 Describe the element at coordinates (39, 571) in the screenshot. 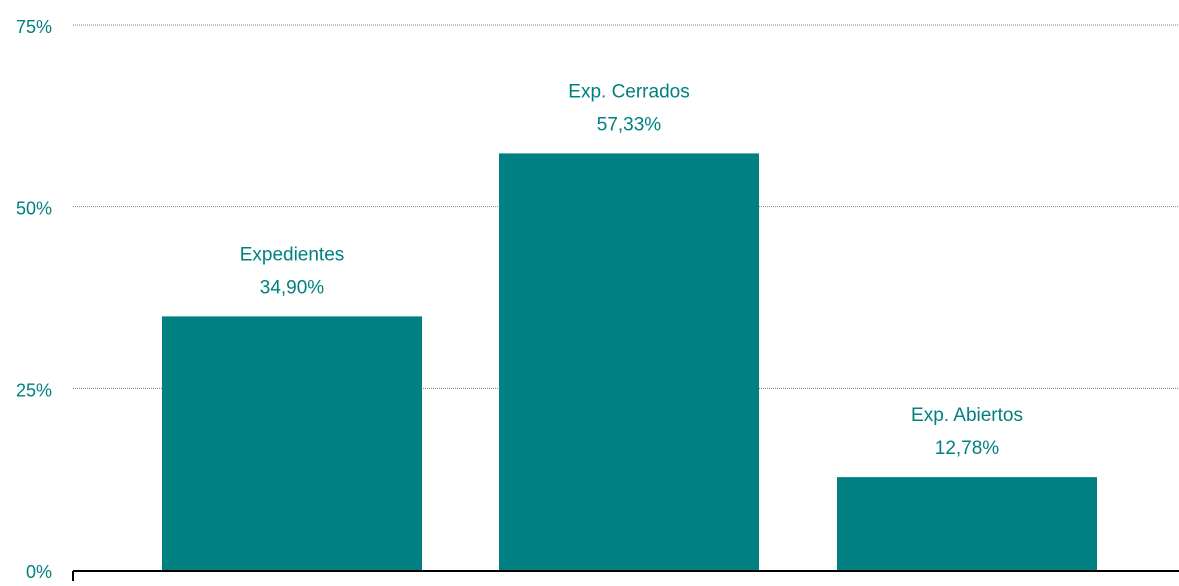

I see `y-tick-label: 0%` at that location.